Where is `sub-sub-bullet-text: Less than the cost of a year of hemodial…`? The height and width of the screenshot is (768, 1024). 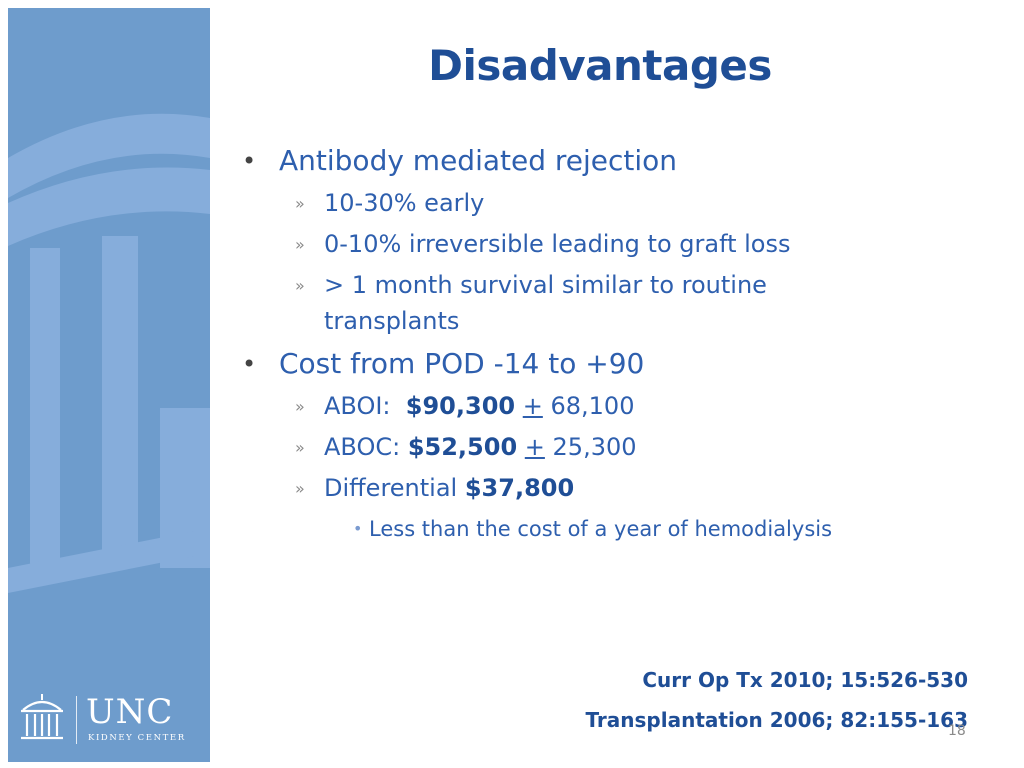
sub-sub-bullet-text: Less than the cost of a year of hemodial… is located at coordinates (601, 529).